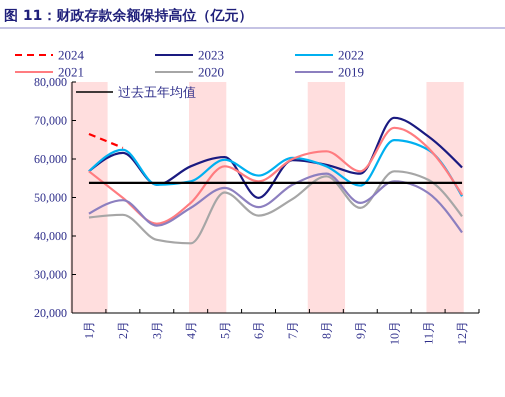 This screenshot has height=397, width=505. I want to click on y-tick-label: 60,000, so click(50, 159).